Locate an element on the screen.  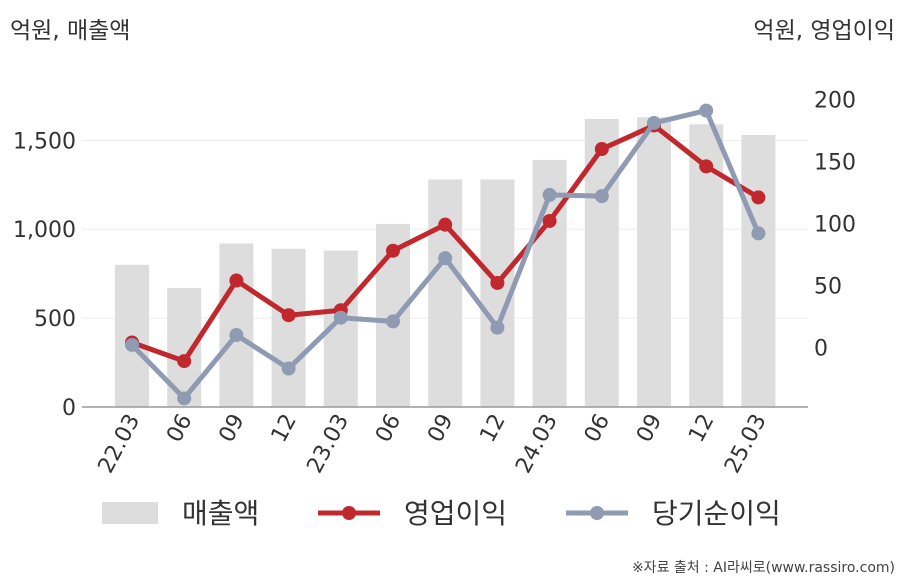
right-tick-label: 100 is located at coordinates (835, 224).